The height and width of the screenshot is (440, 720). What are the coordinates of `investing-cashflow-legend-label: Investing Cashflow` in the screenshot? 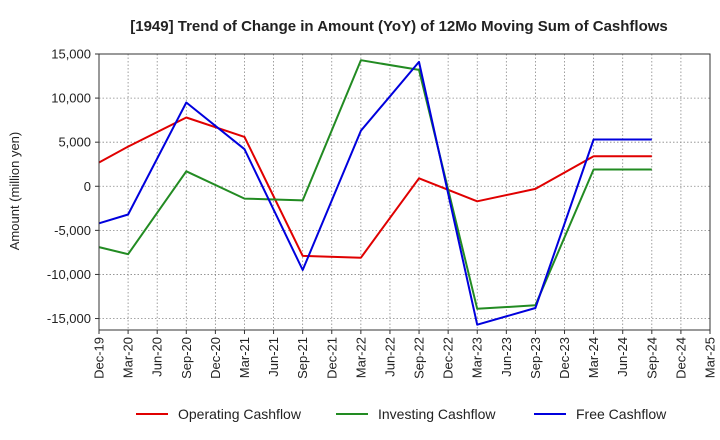 It's located at (437, 414).